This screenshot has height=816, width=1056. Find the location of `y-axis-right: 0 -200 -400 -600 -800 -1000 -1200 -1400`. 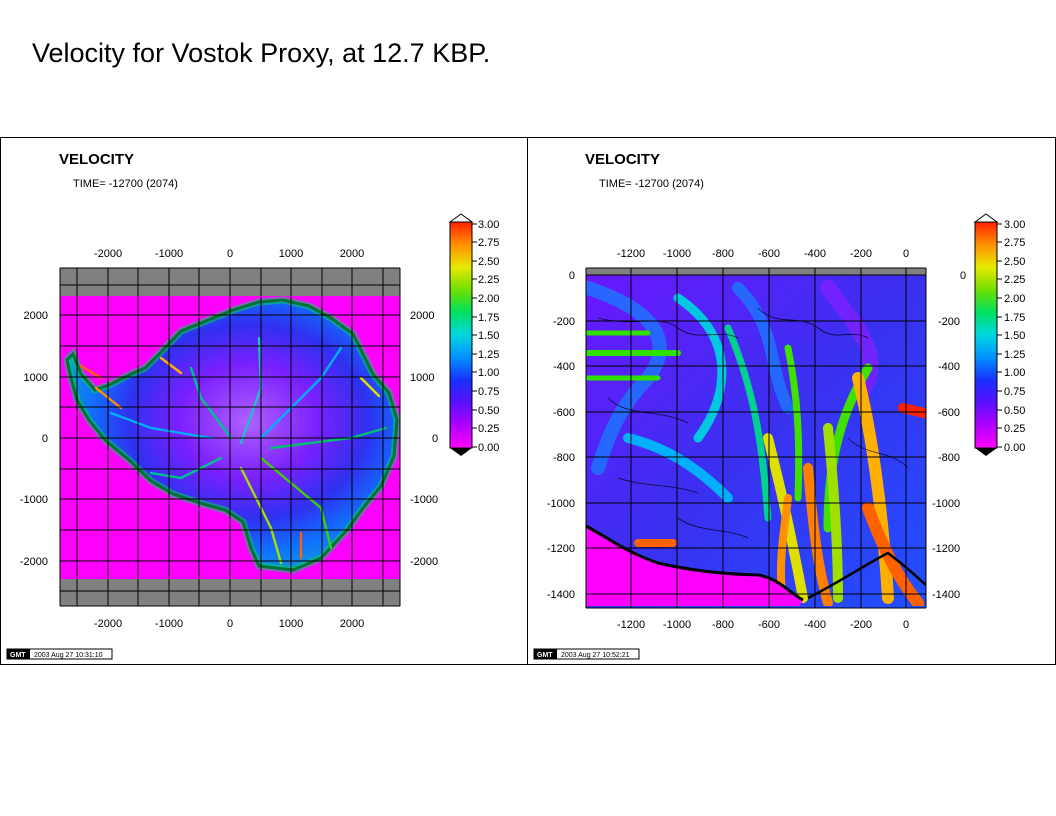

y-axis-right: 0 -200 -400 -600 -800 -1000 -1200 -1400 is located at coordinates (949, 435).